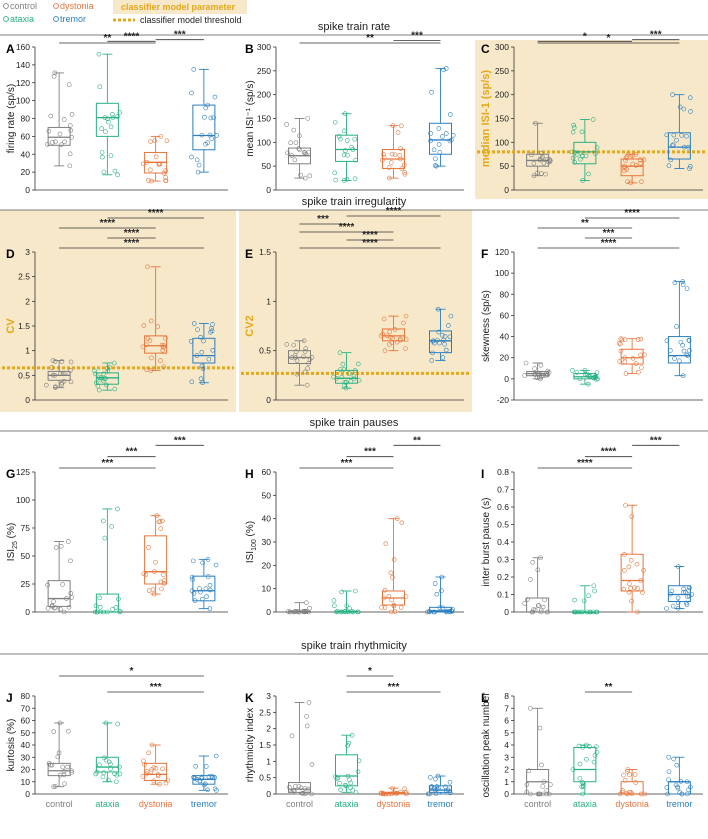 Image resolution: width=708 pixels, height=839 pixels. Describe the element at coordinates (503, 542) in the screenshot. I see `y-tick-label: 0.4` at that location.